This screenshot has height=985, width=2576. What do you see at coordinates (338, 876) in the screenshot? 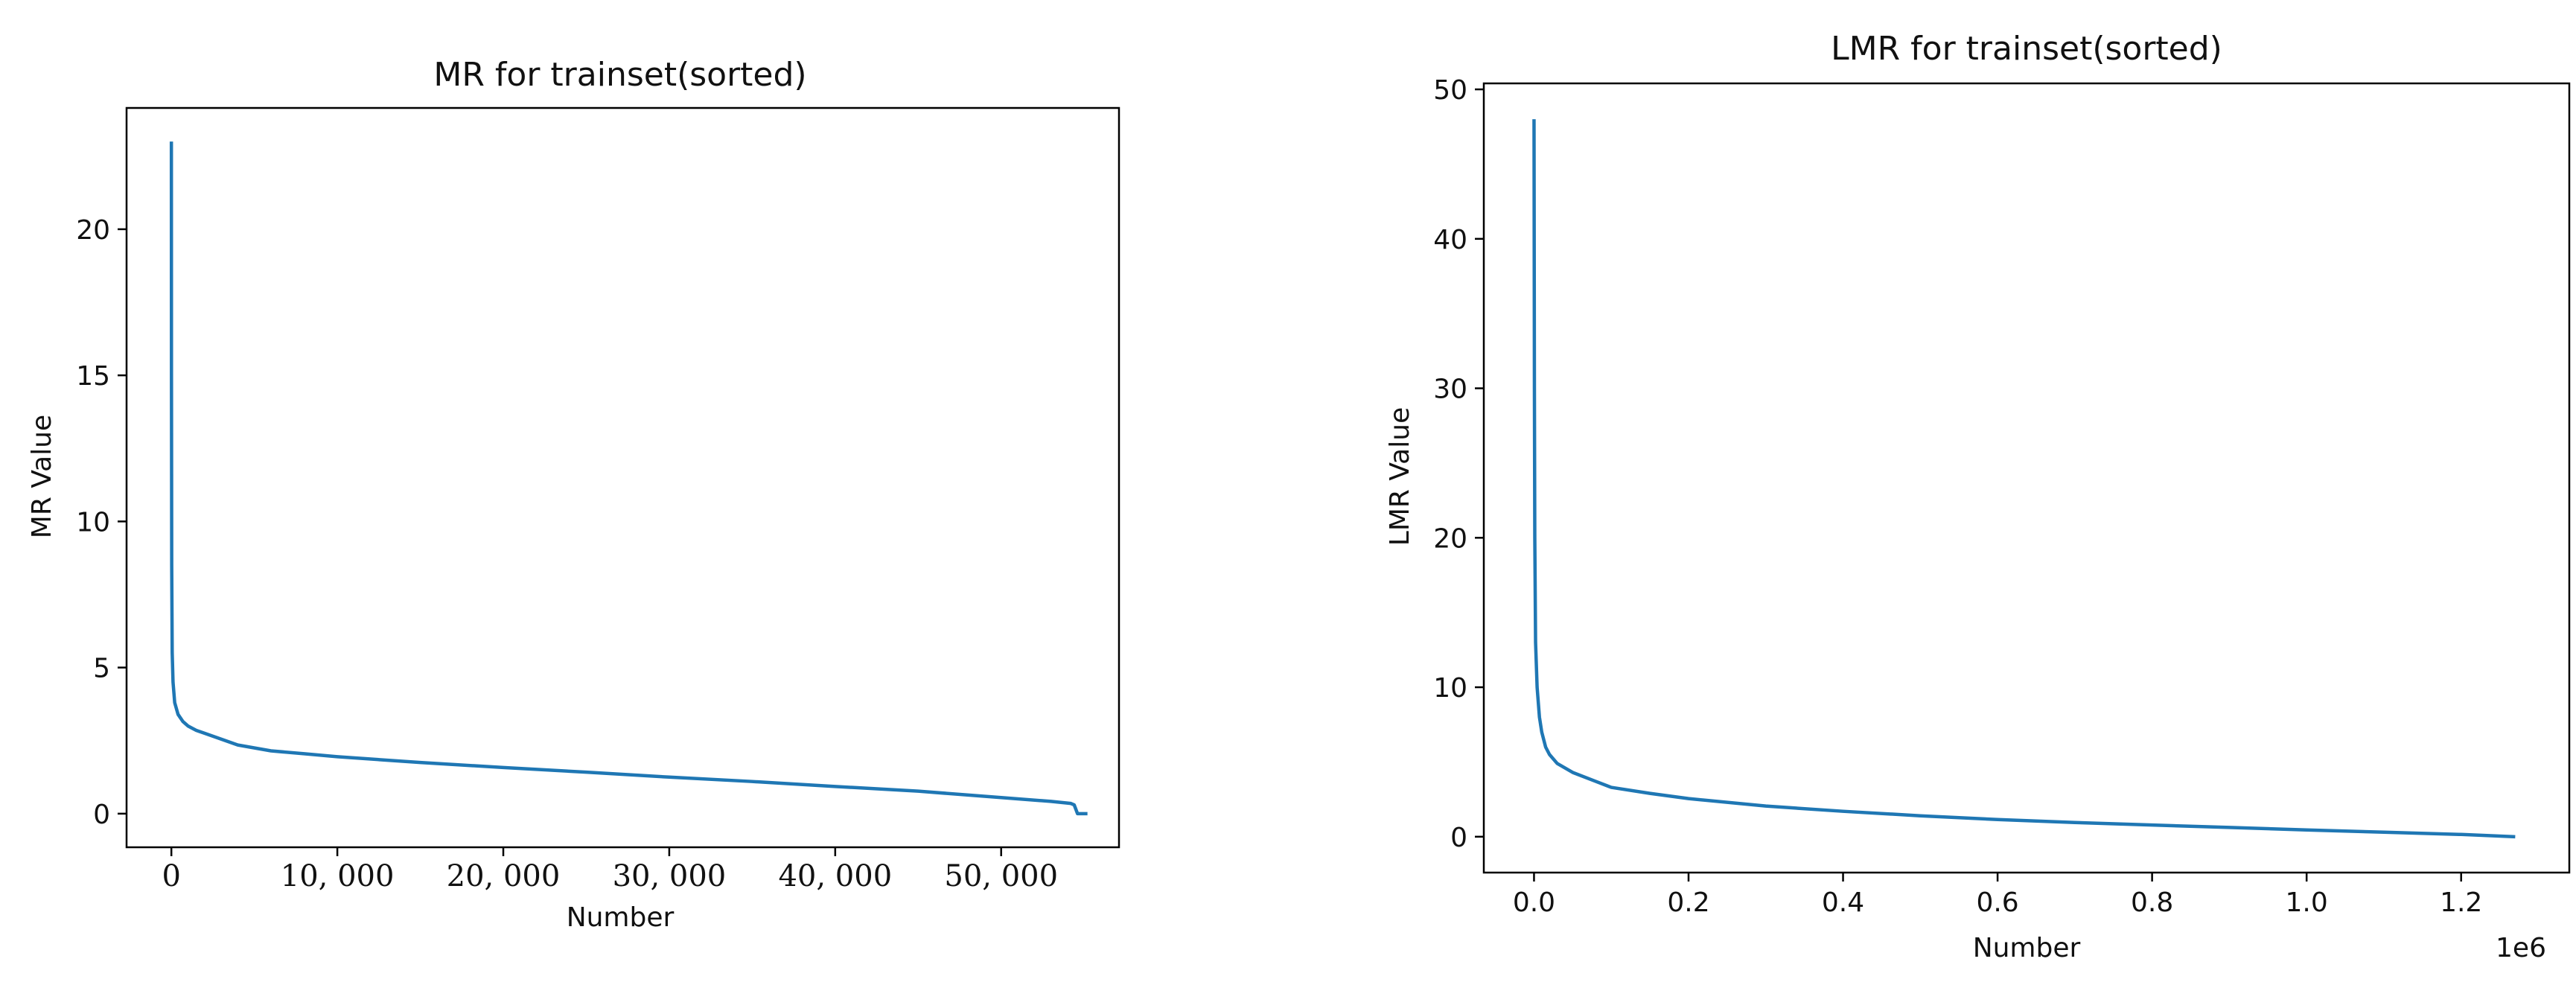
I see `mr-x-tick-label: 10, 000` at bounding box center [338, 876].